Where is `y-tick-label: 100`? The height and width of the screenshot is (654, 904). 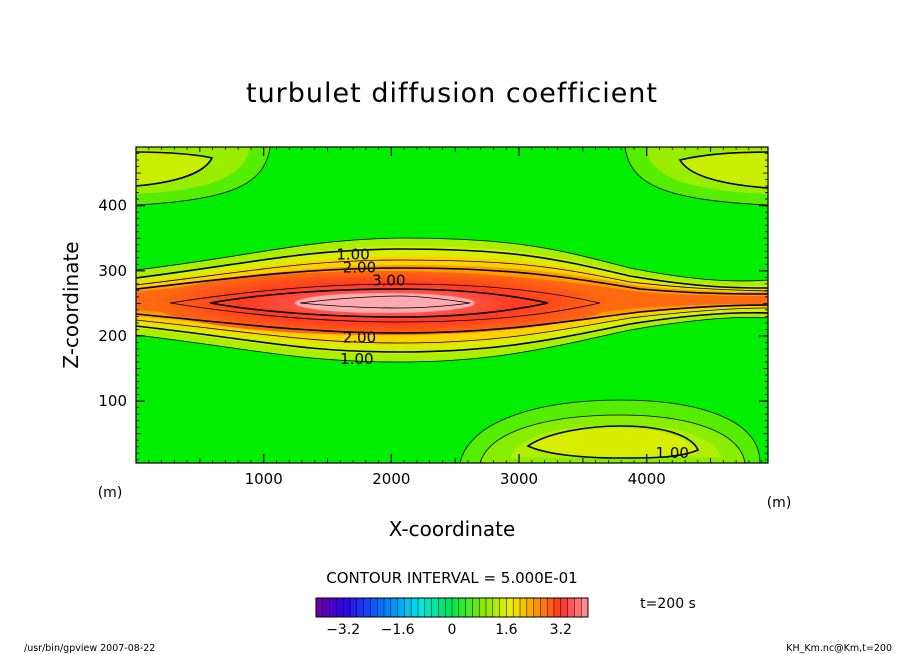
y-tick-label: 100 is located at coordinates (112, 401).